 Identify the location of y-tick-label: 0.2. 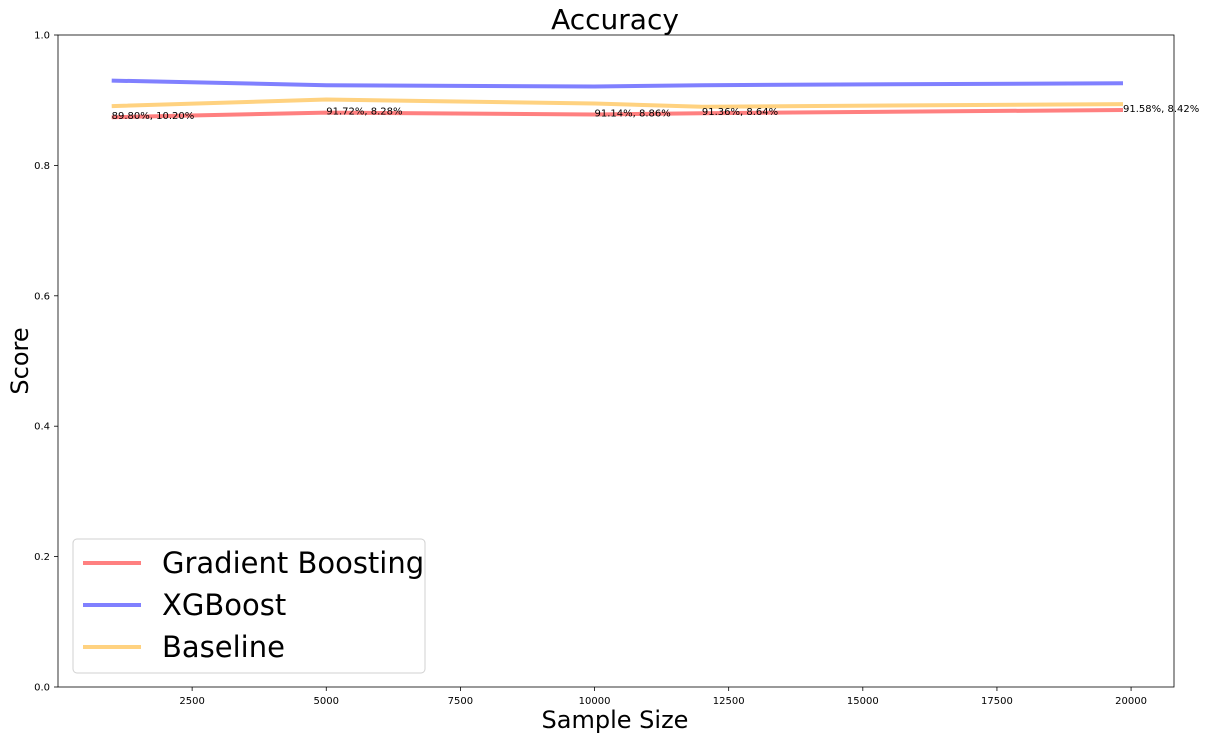
(42, 557).